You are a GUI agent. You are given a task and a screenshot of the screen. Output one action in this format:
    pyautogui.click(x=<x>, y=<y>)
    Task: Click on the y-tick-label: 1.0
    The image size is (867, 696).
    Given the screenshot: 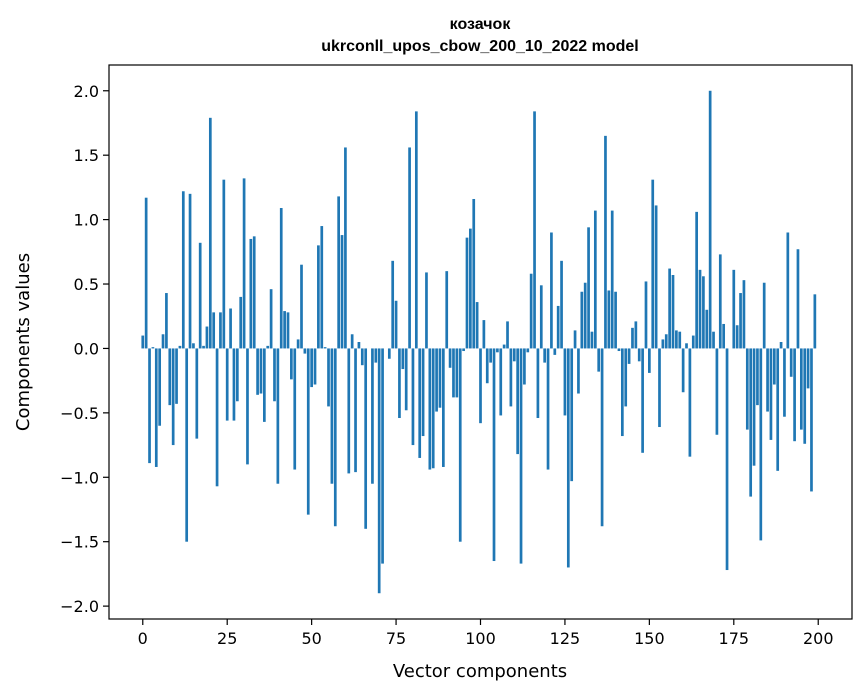 What is the action you would take?
    pyautogui.click(x=86, y=220)
    